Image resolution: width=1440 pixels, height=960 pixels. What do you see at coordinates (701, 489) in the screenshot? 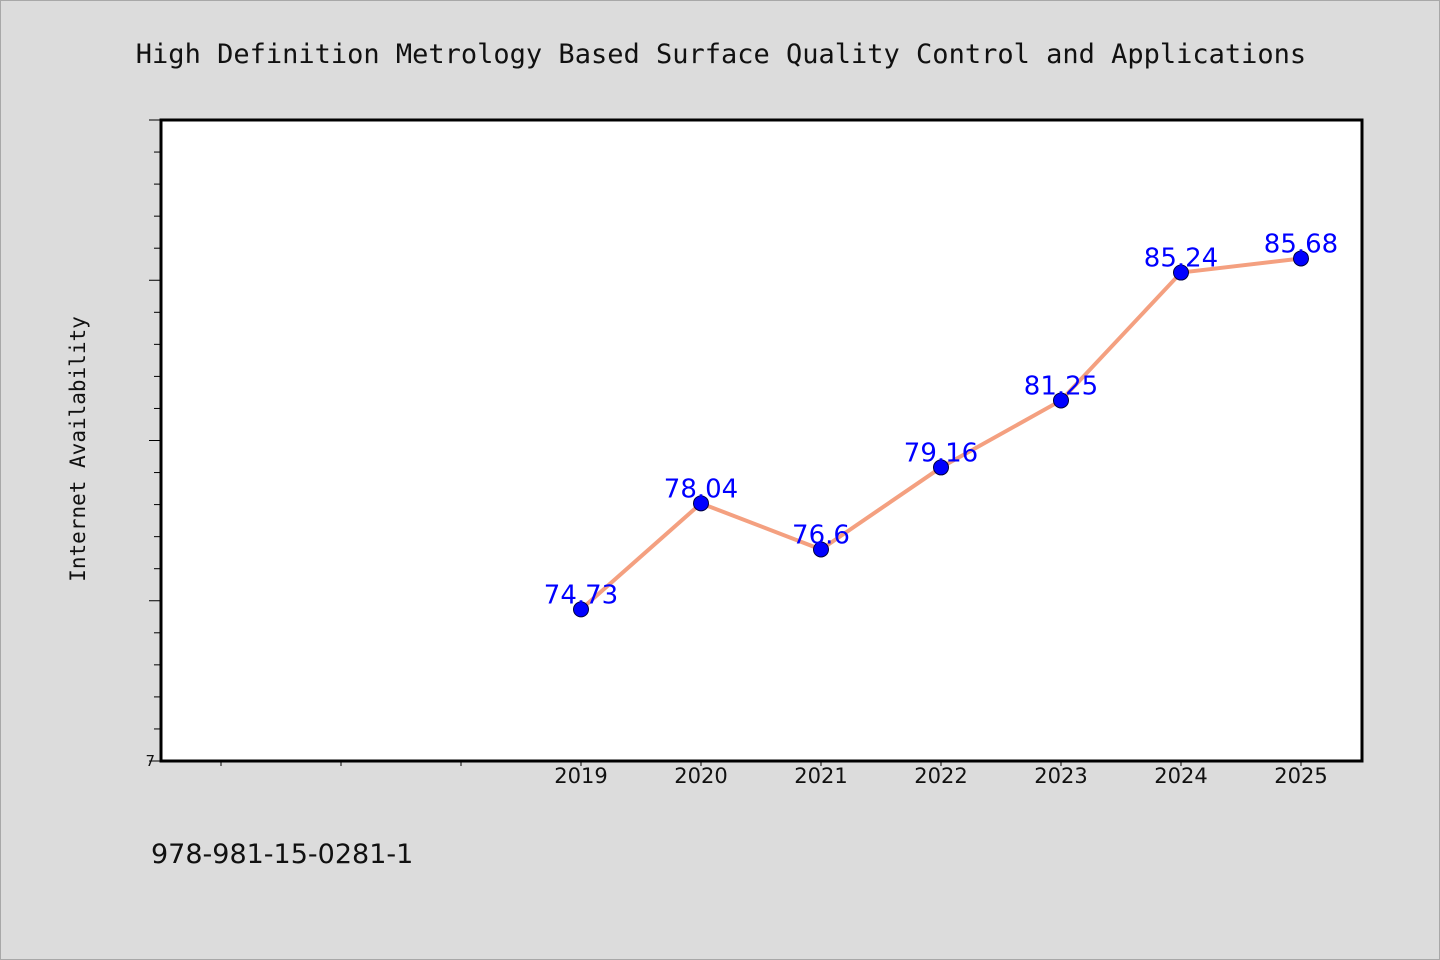
I see `data-label: 78.04` at bounding box center [701, 489].